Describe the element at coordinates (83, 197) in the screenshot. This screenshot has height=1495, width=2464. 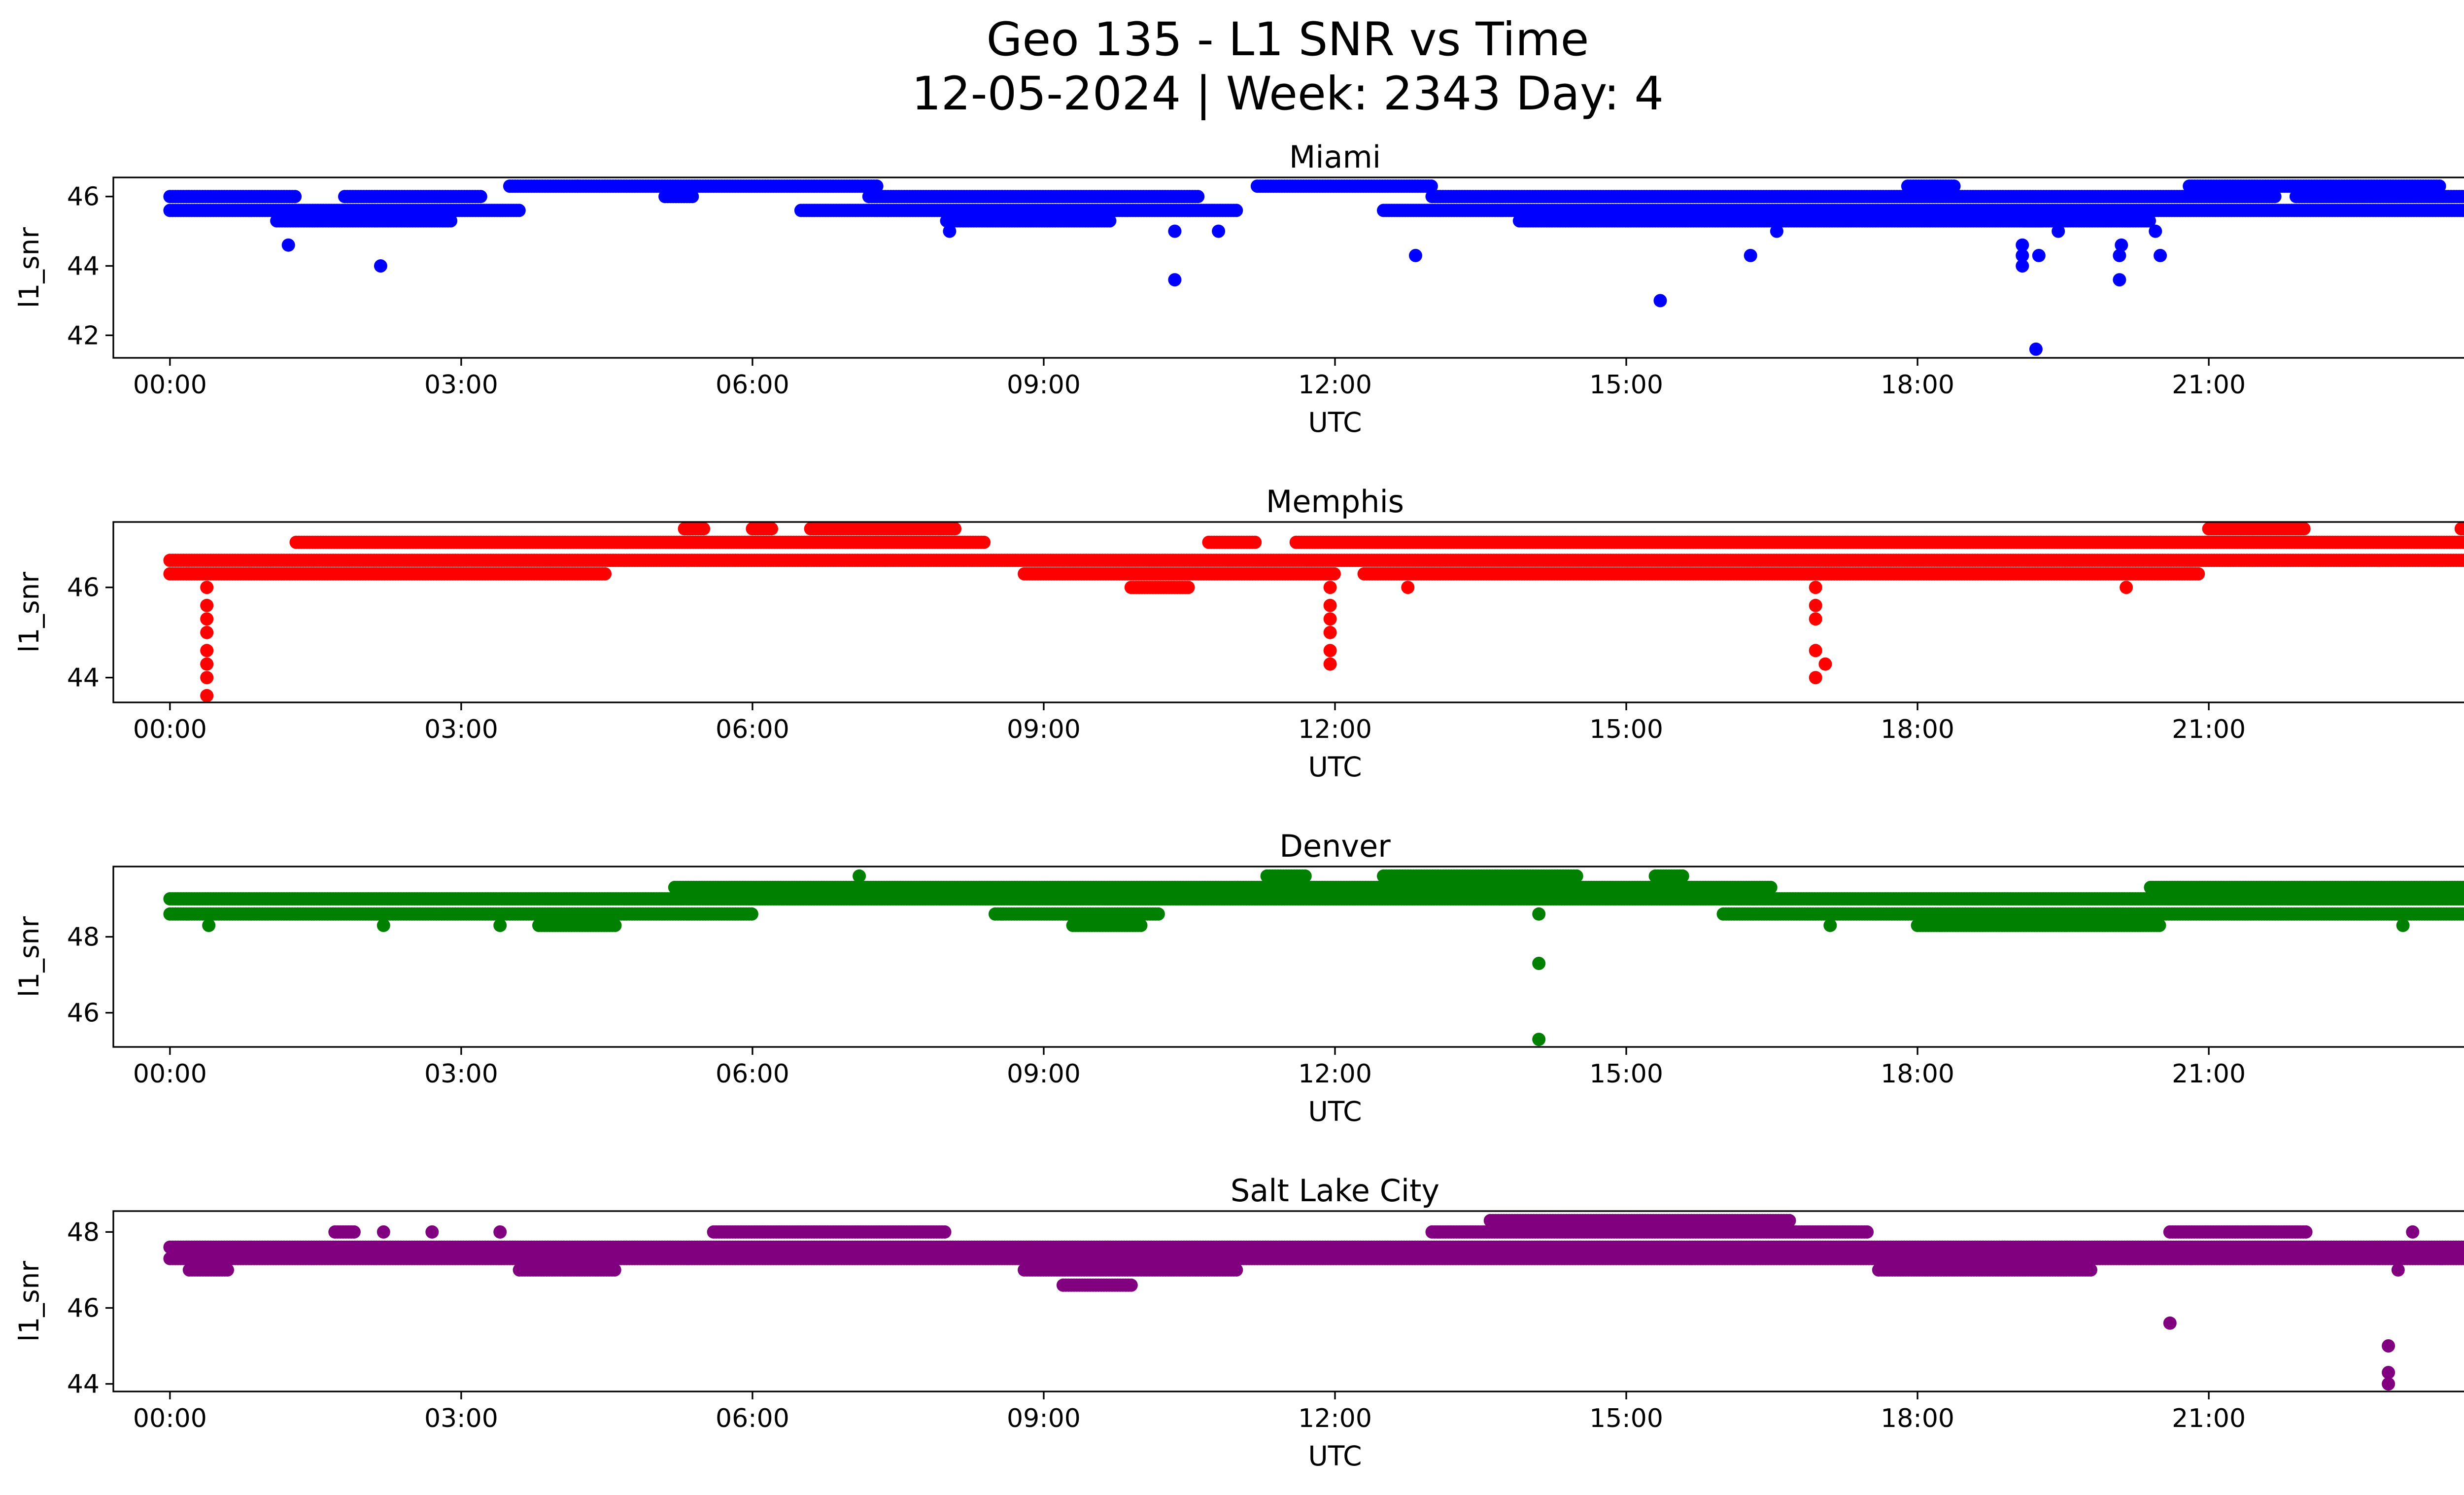
I see `miami-y-tick-label: 46` at that location.